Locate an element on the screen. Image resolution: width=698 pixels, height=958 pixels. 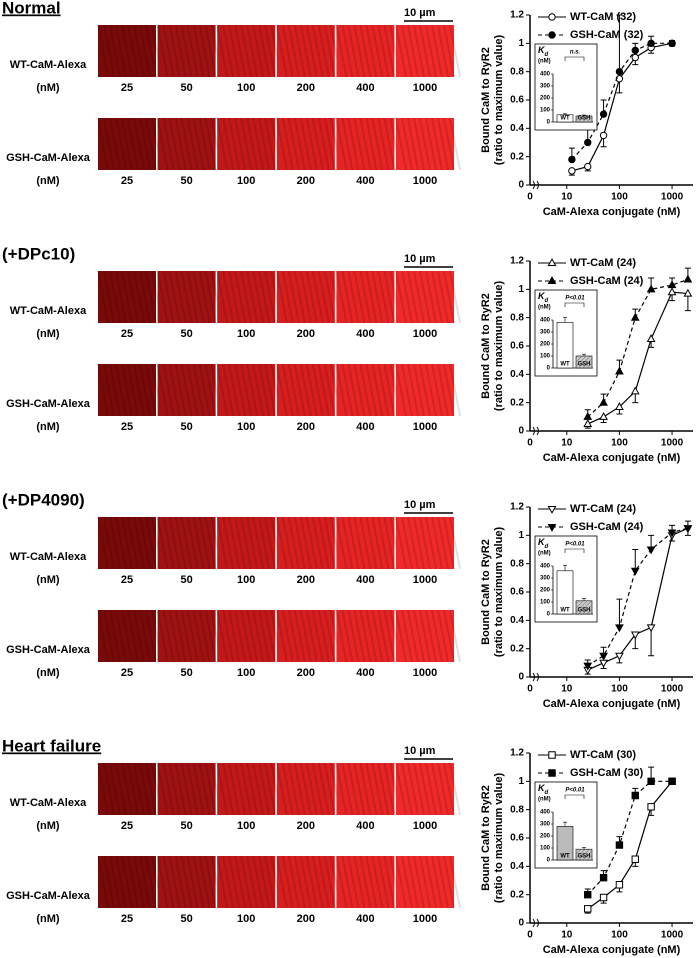
inset-hatch is located at coordinates (584, 119).